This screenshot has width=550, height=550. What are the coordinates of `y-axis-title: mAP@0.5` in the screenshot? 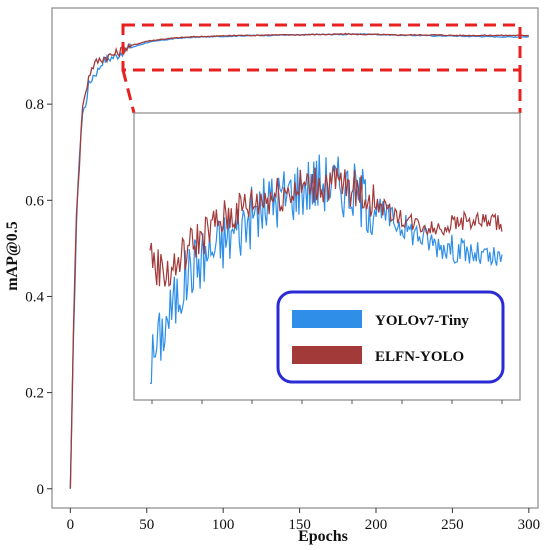 It's located at (12, 256).